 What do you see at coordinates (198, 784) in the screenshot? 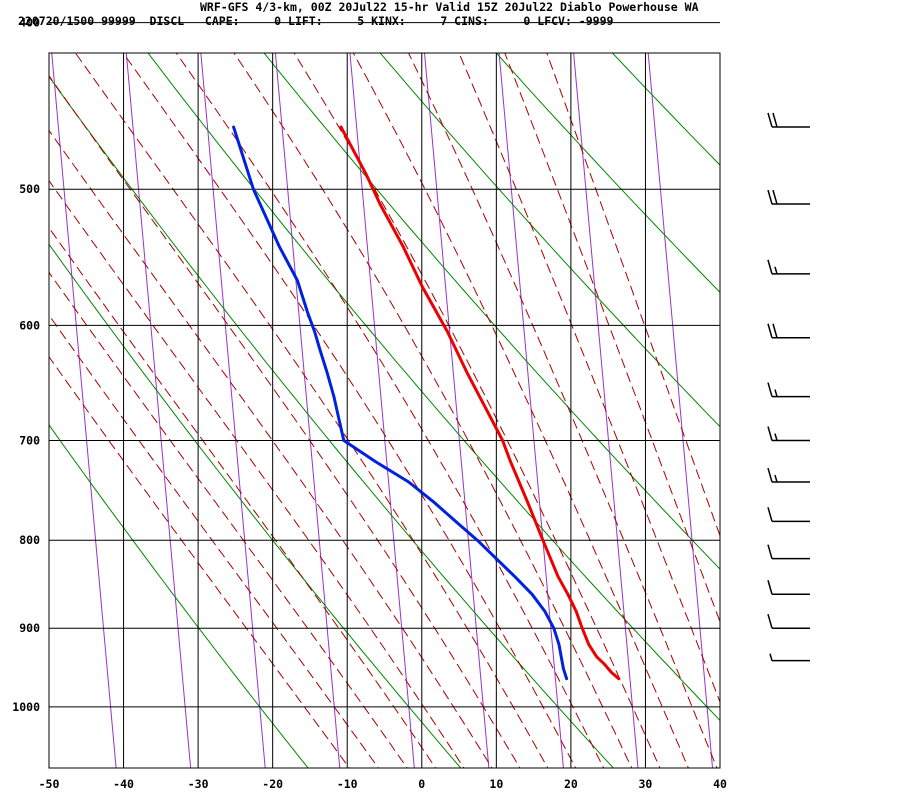
I see `x-tick-label: -30` at bounding box center [198, 784].